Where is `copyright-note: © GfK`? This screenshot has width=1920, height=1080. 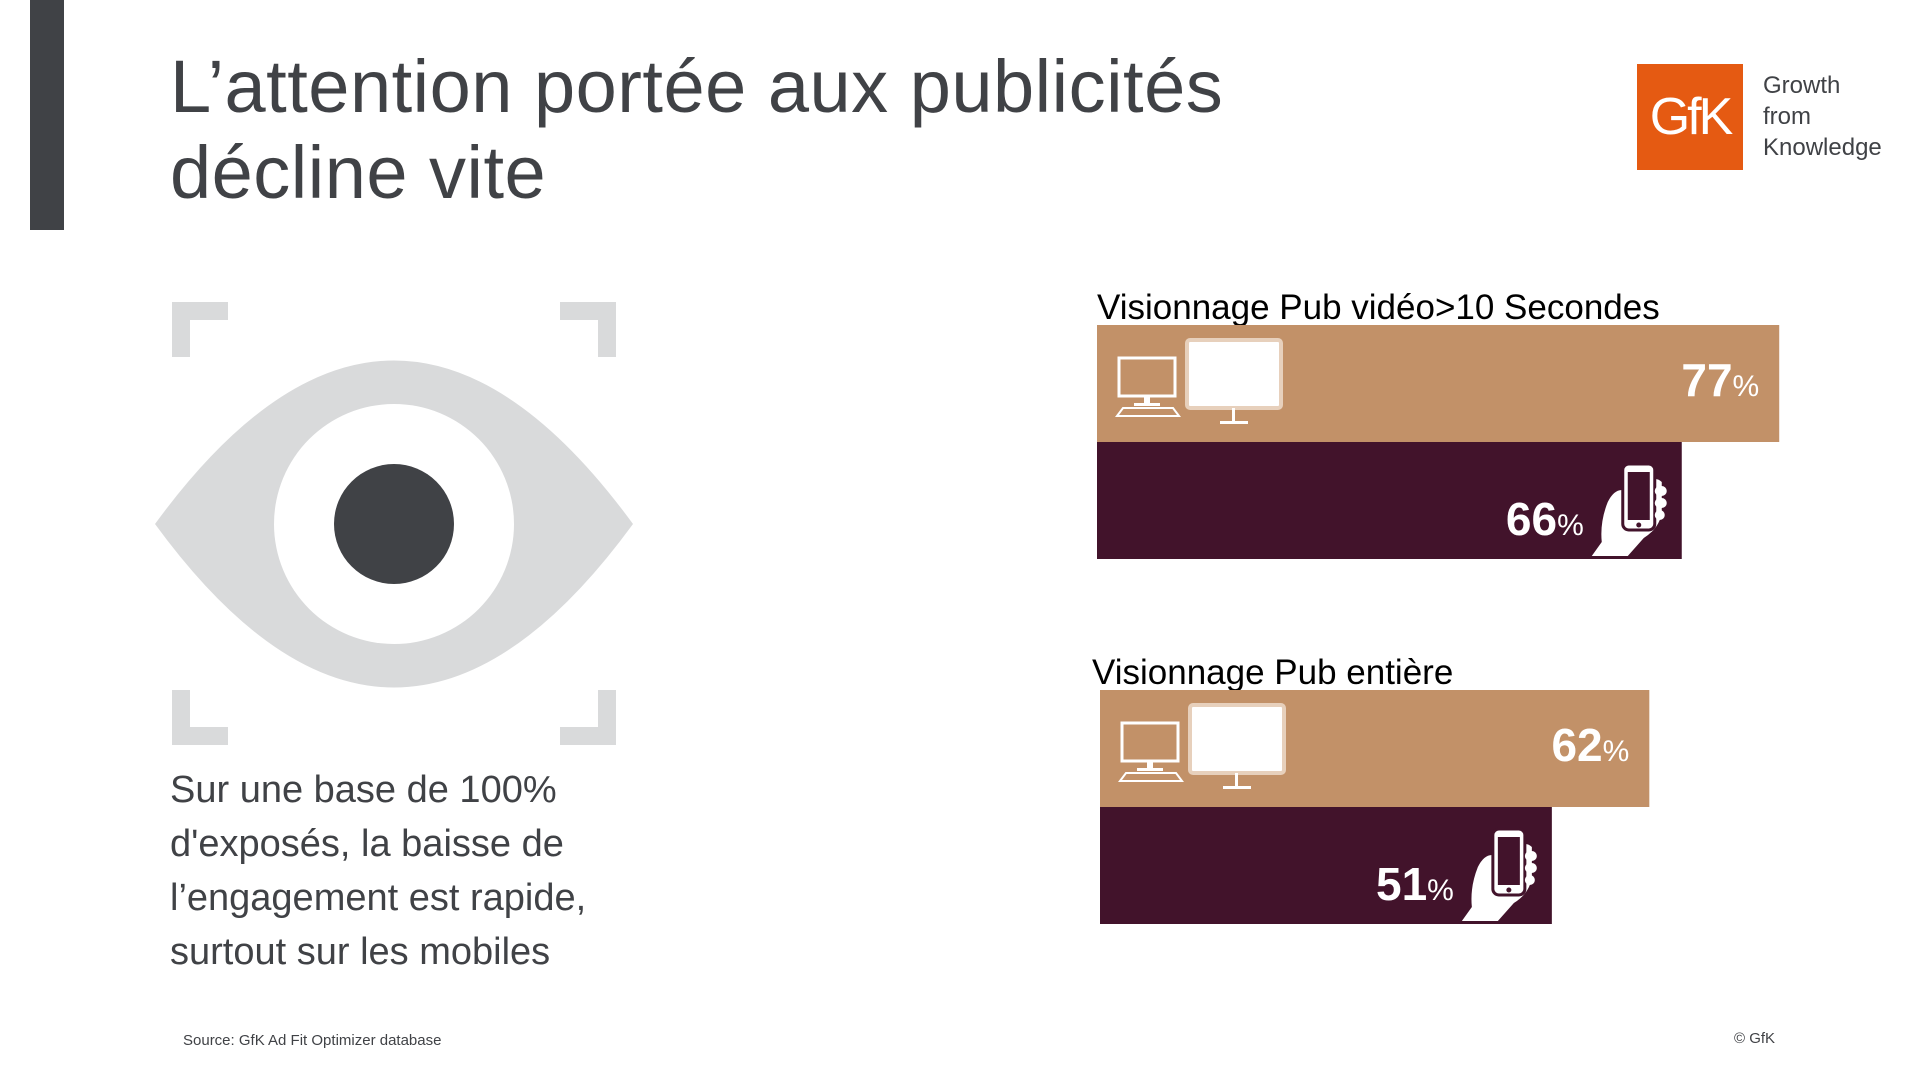
copyright-note: © GfK is located at coordinates (1755, 1038).